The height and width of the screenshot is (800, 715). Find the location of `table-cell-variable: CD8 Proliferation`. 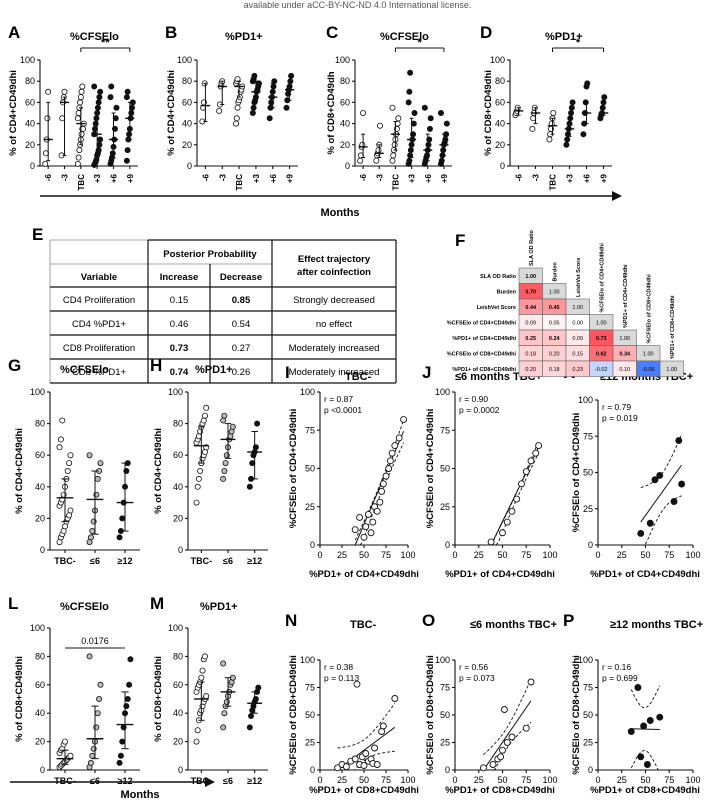

table-cell-variable: CD8 Proliferation is located at coordinates (99, 348).